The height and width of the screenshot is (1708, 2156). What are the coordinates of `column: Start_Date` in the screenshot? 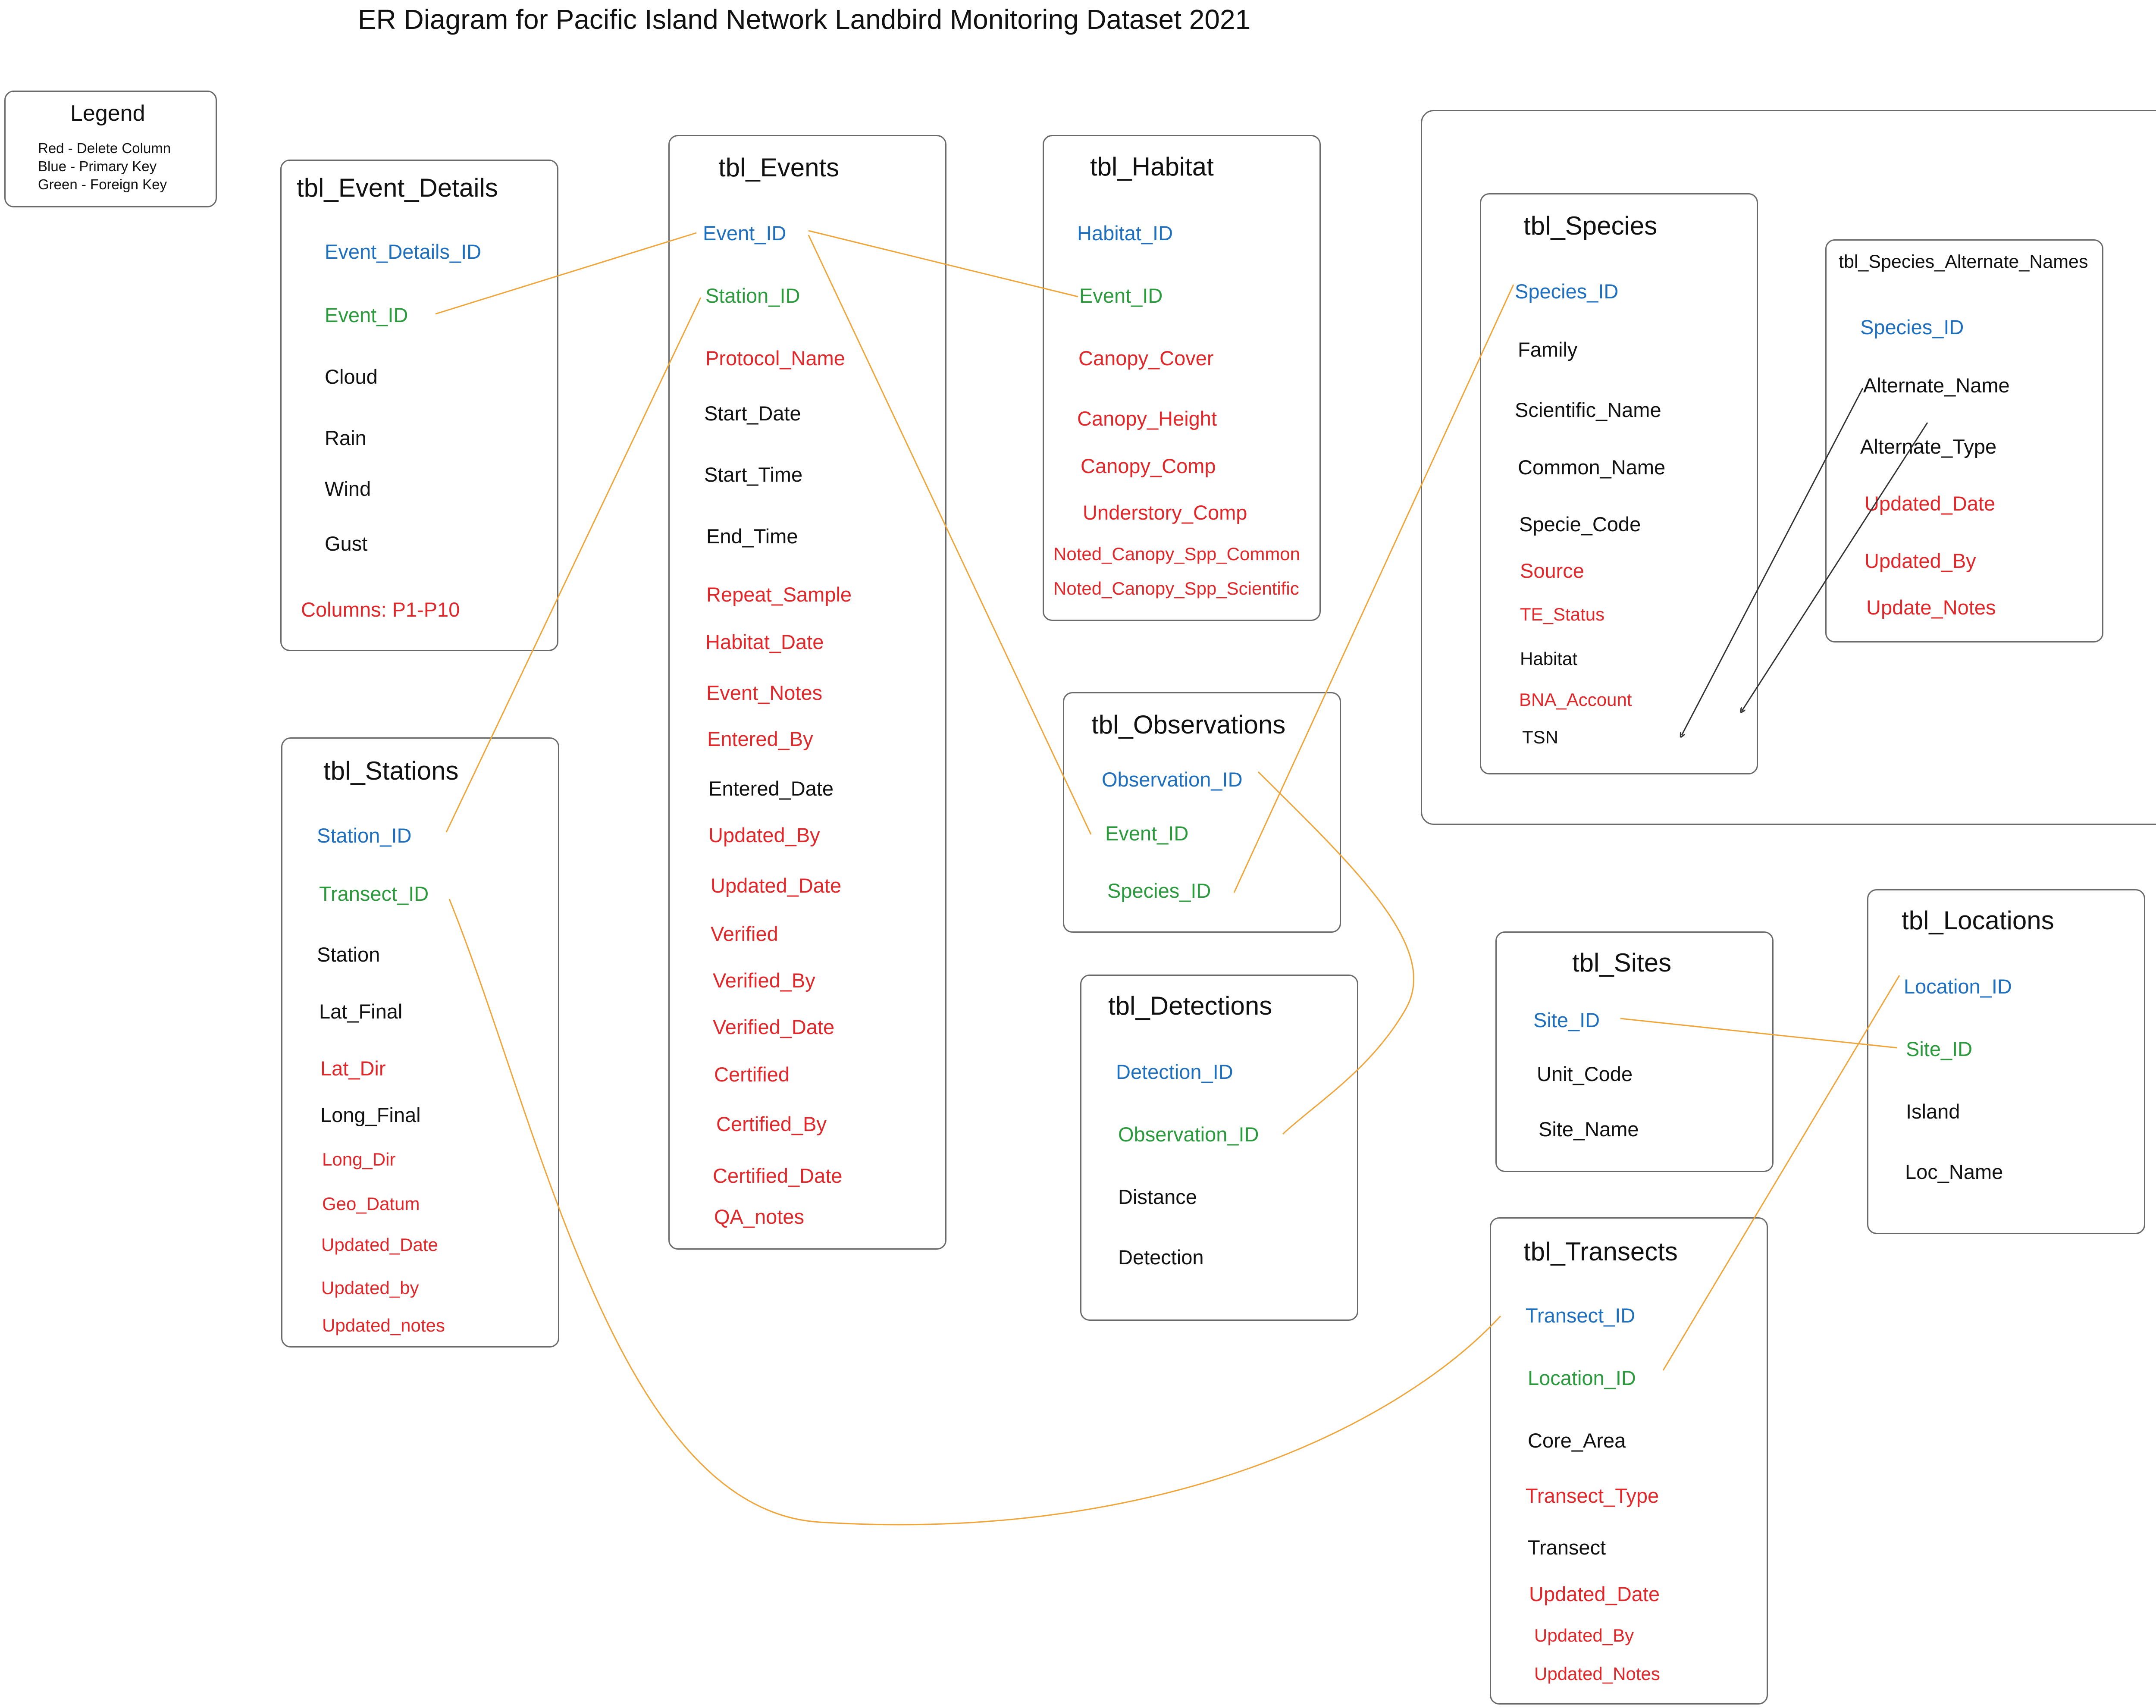 It's located at (752, 413).